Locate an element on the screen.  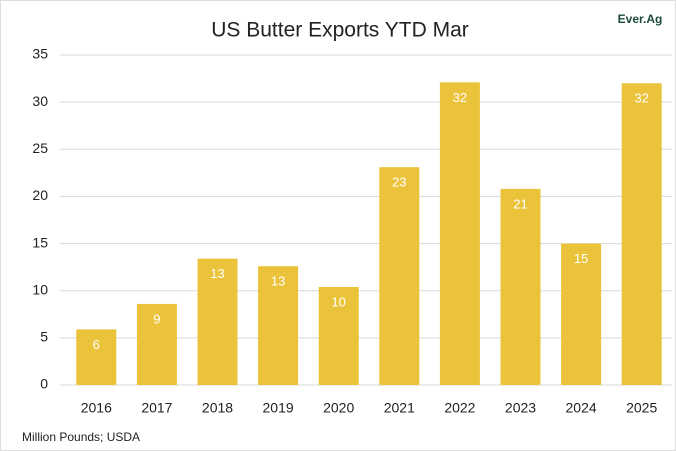
chart-title: US Butter Exports YTD Mar is located at coordinates (340, 30).